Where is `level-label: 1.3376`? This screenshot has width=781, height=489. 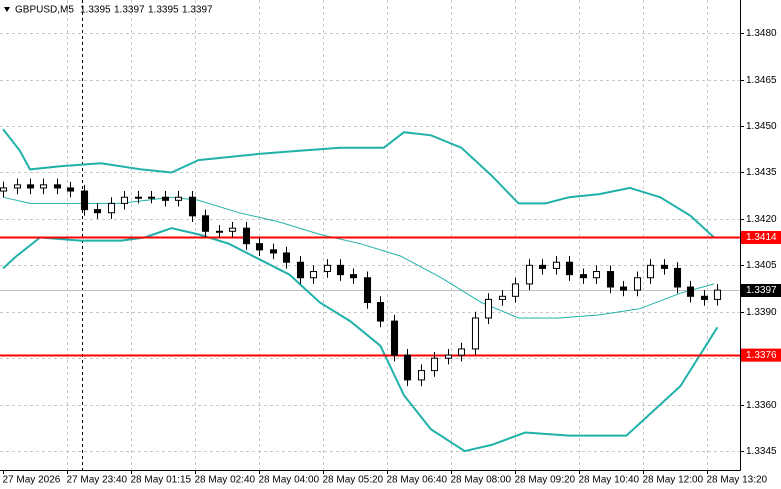 level-label: 1.3376 is located at coordinates (761, 355).